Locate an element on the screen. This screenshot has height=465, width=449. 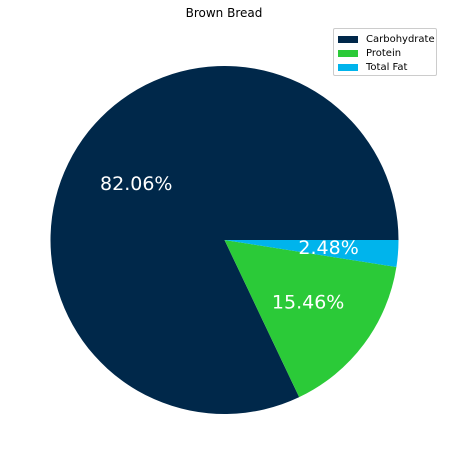
pie-slice-total-fat is located at coordinates (311, 254).